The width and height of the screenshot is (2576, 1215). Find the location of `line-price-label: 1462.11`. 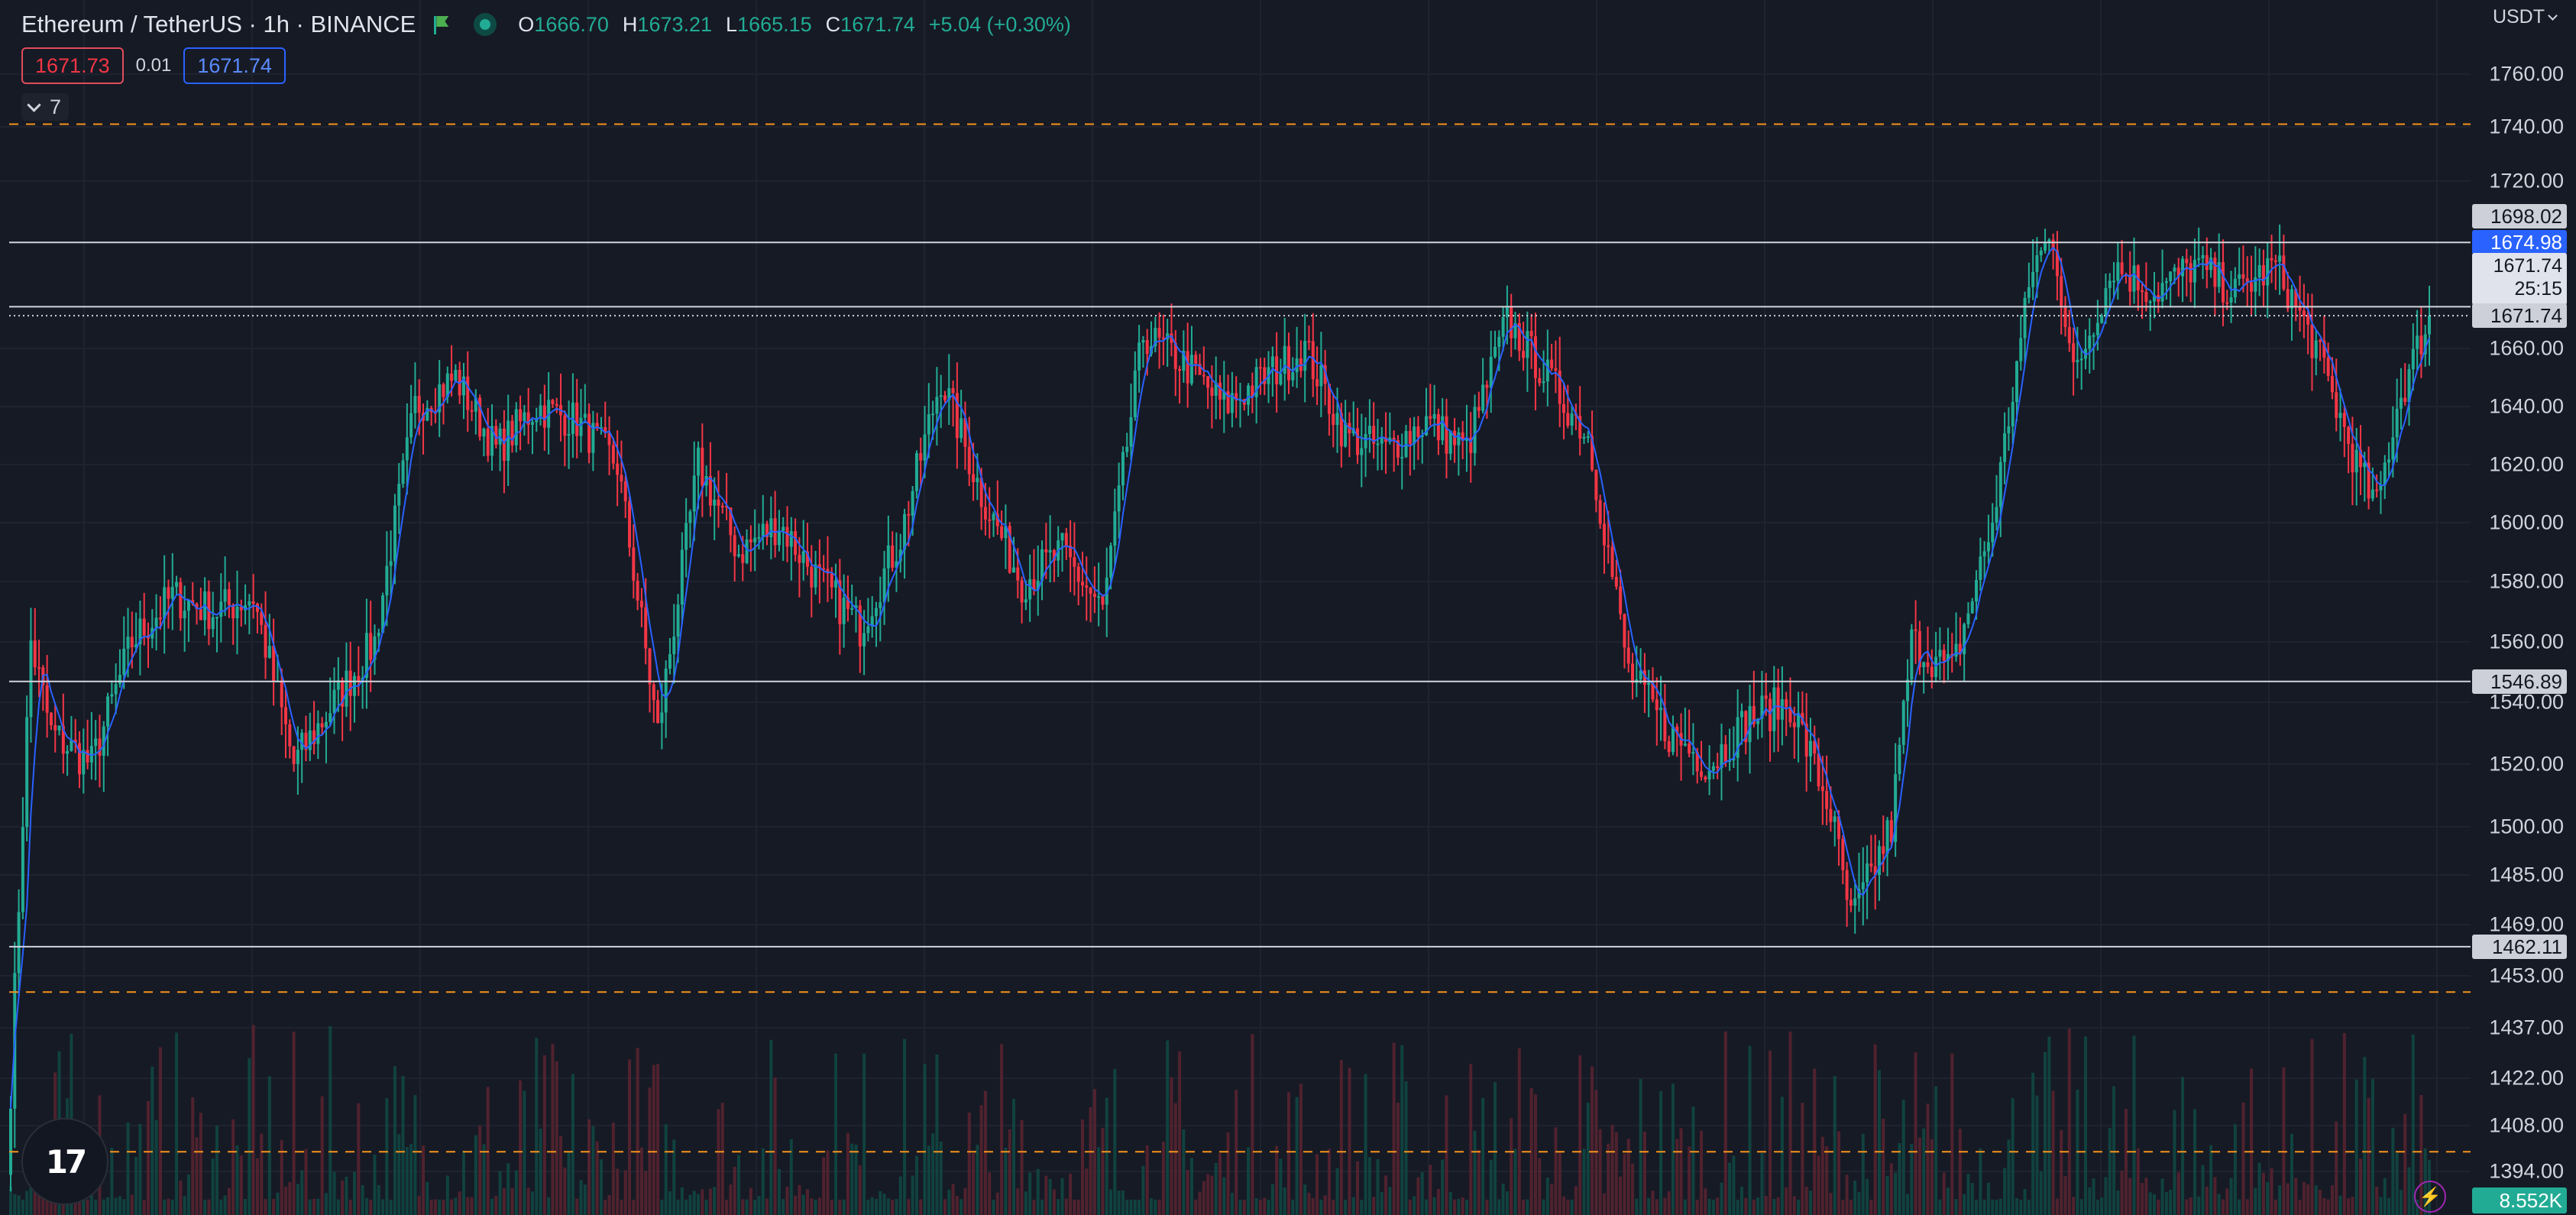

line-price-label: 1462.11 is located at coordinates (2519, 947).